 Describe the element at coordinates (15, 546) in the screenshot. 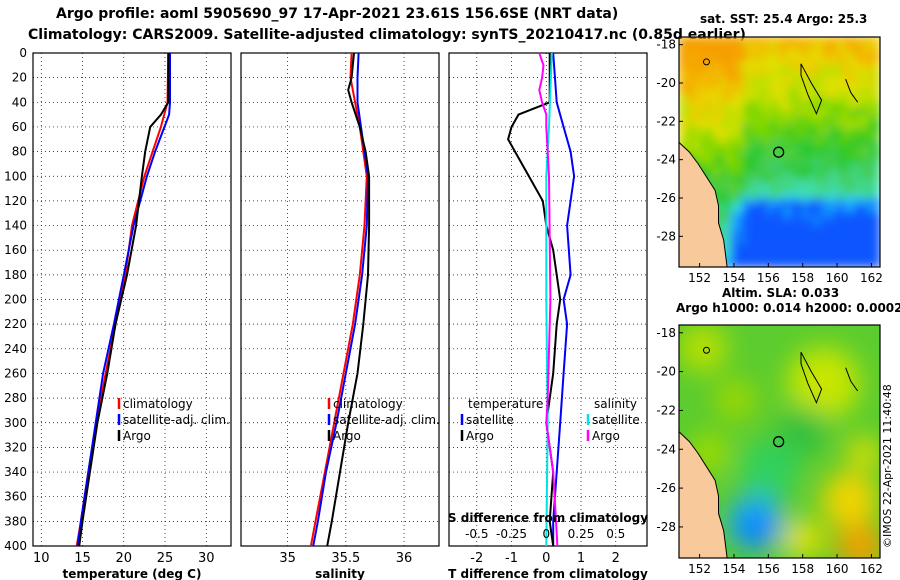

I see `y-tick-label: 400` at that location.